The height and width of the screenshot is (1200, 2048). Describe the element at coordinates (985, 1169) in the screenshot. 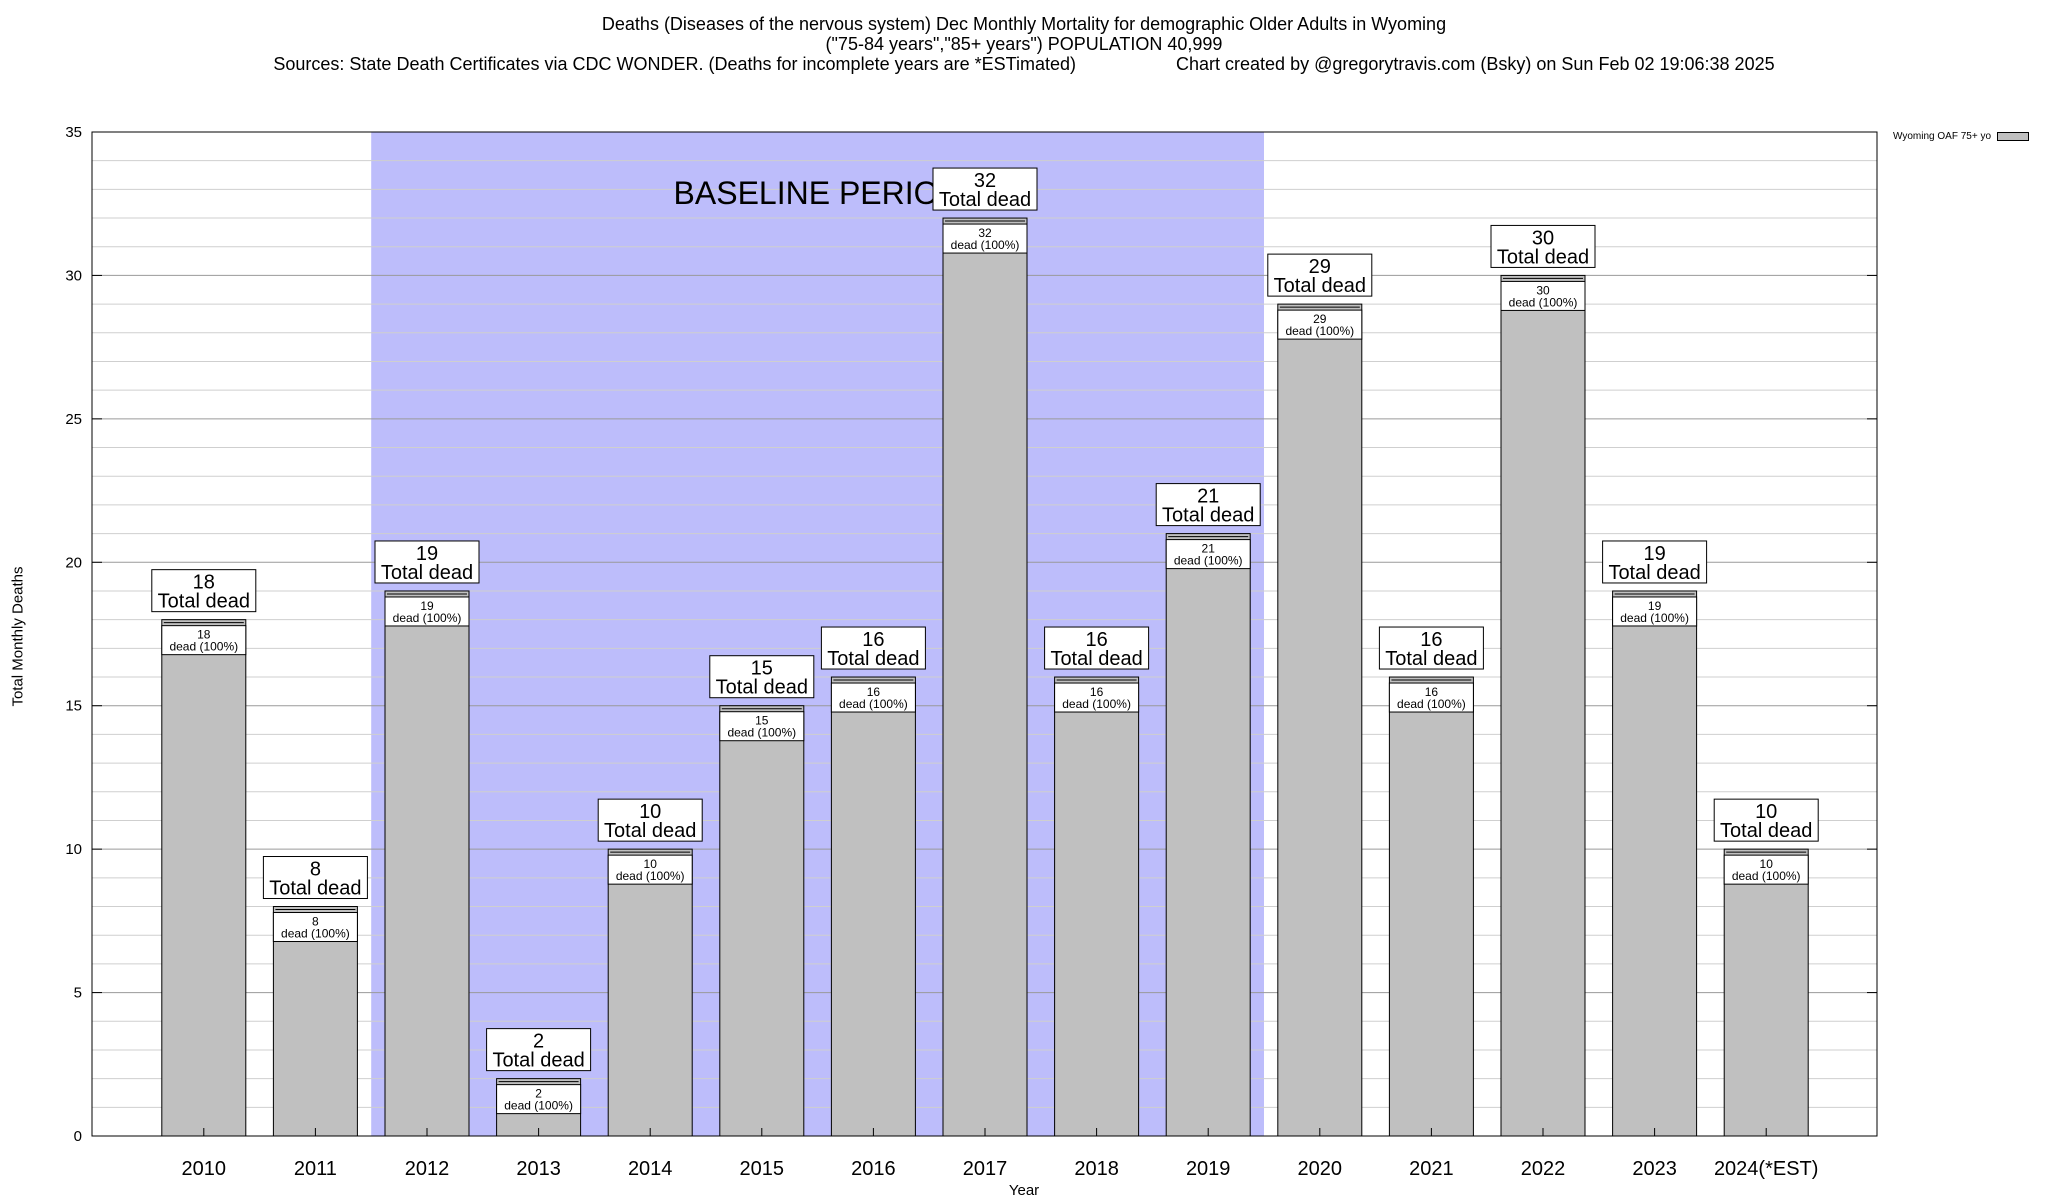

I see `x-tick-label: 2017` at that location.